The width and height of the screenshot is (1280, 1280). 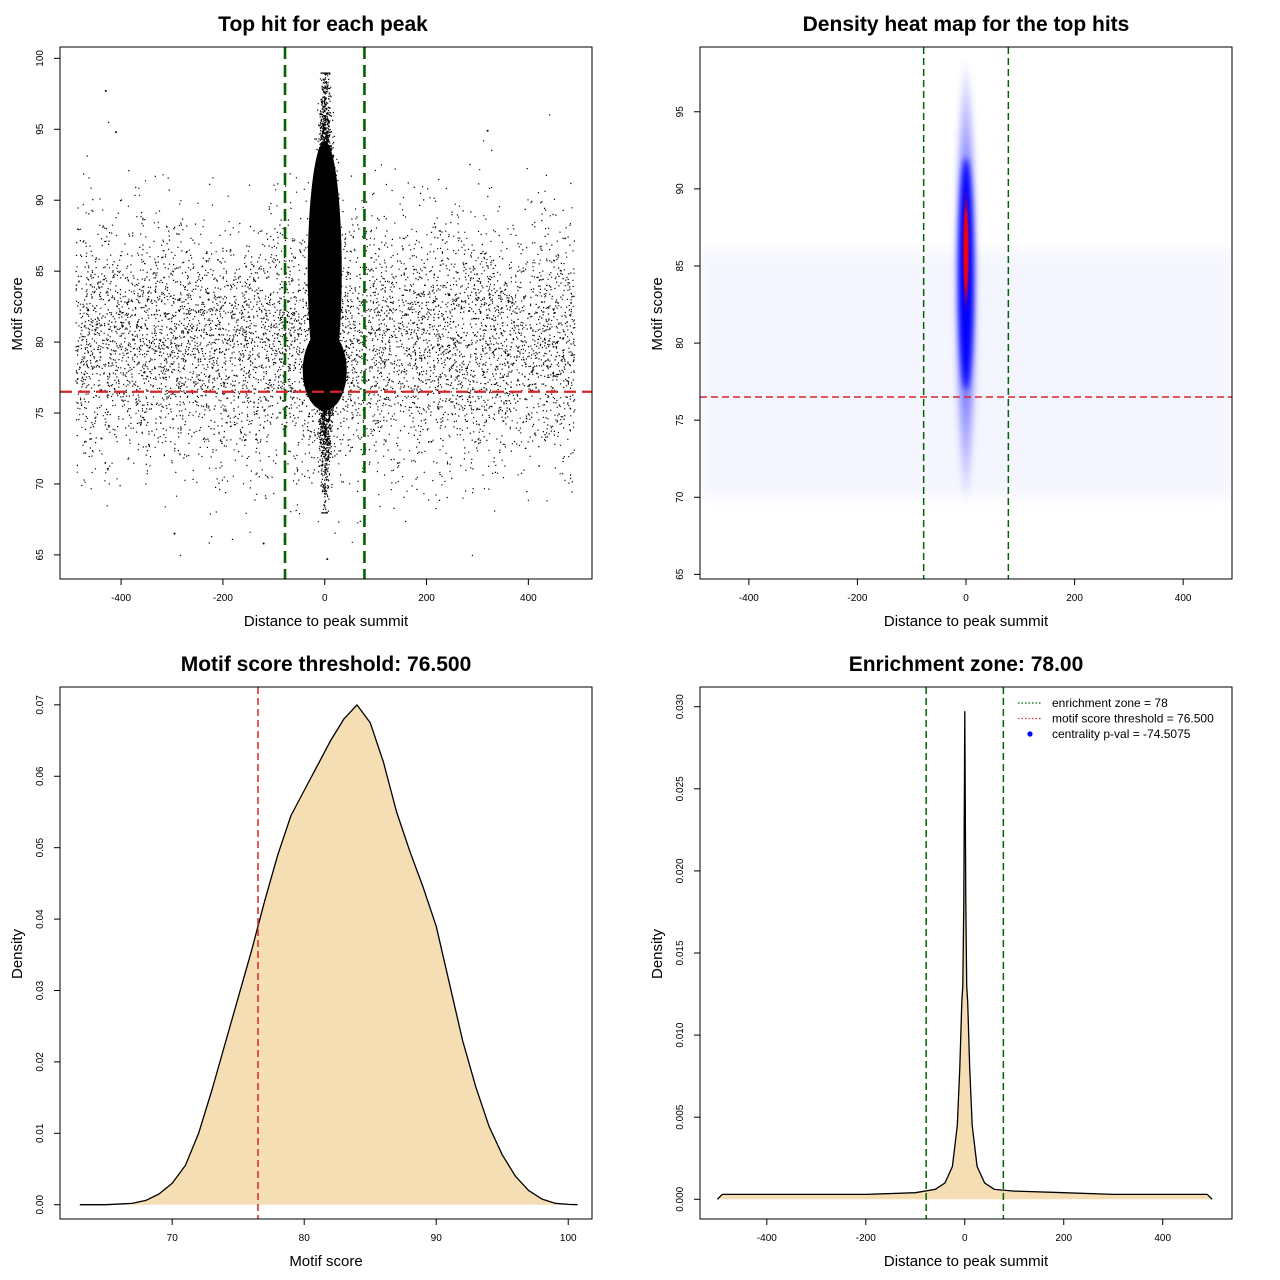 I want to click on x-axis-label: Motif score, so click(x=325, y=1261).